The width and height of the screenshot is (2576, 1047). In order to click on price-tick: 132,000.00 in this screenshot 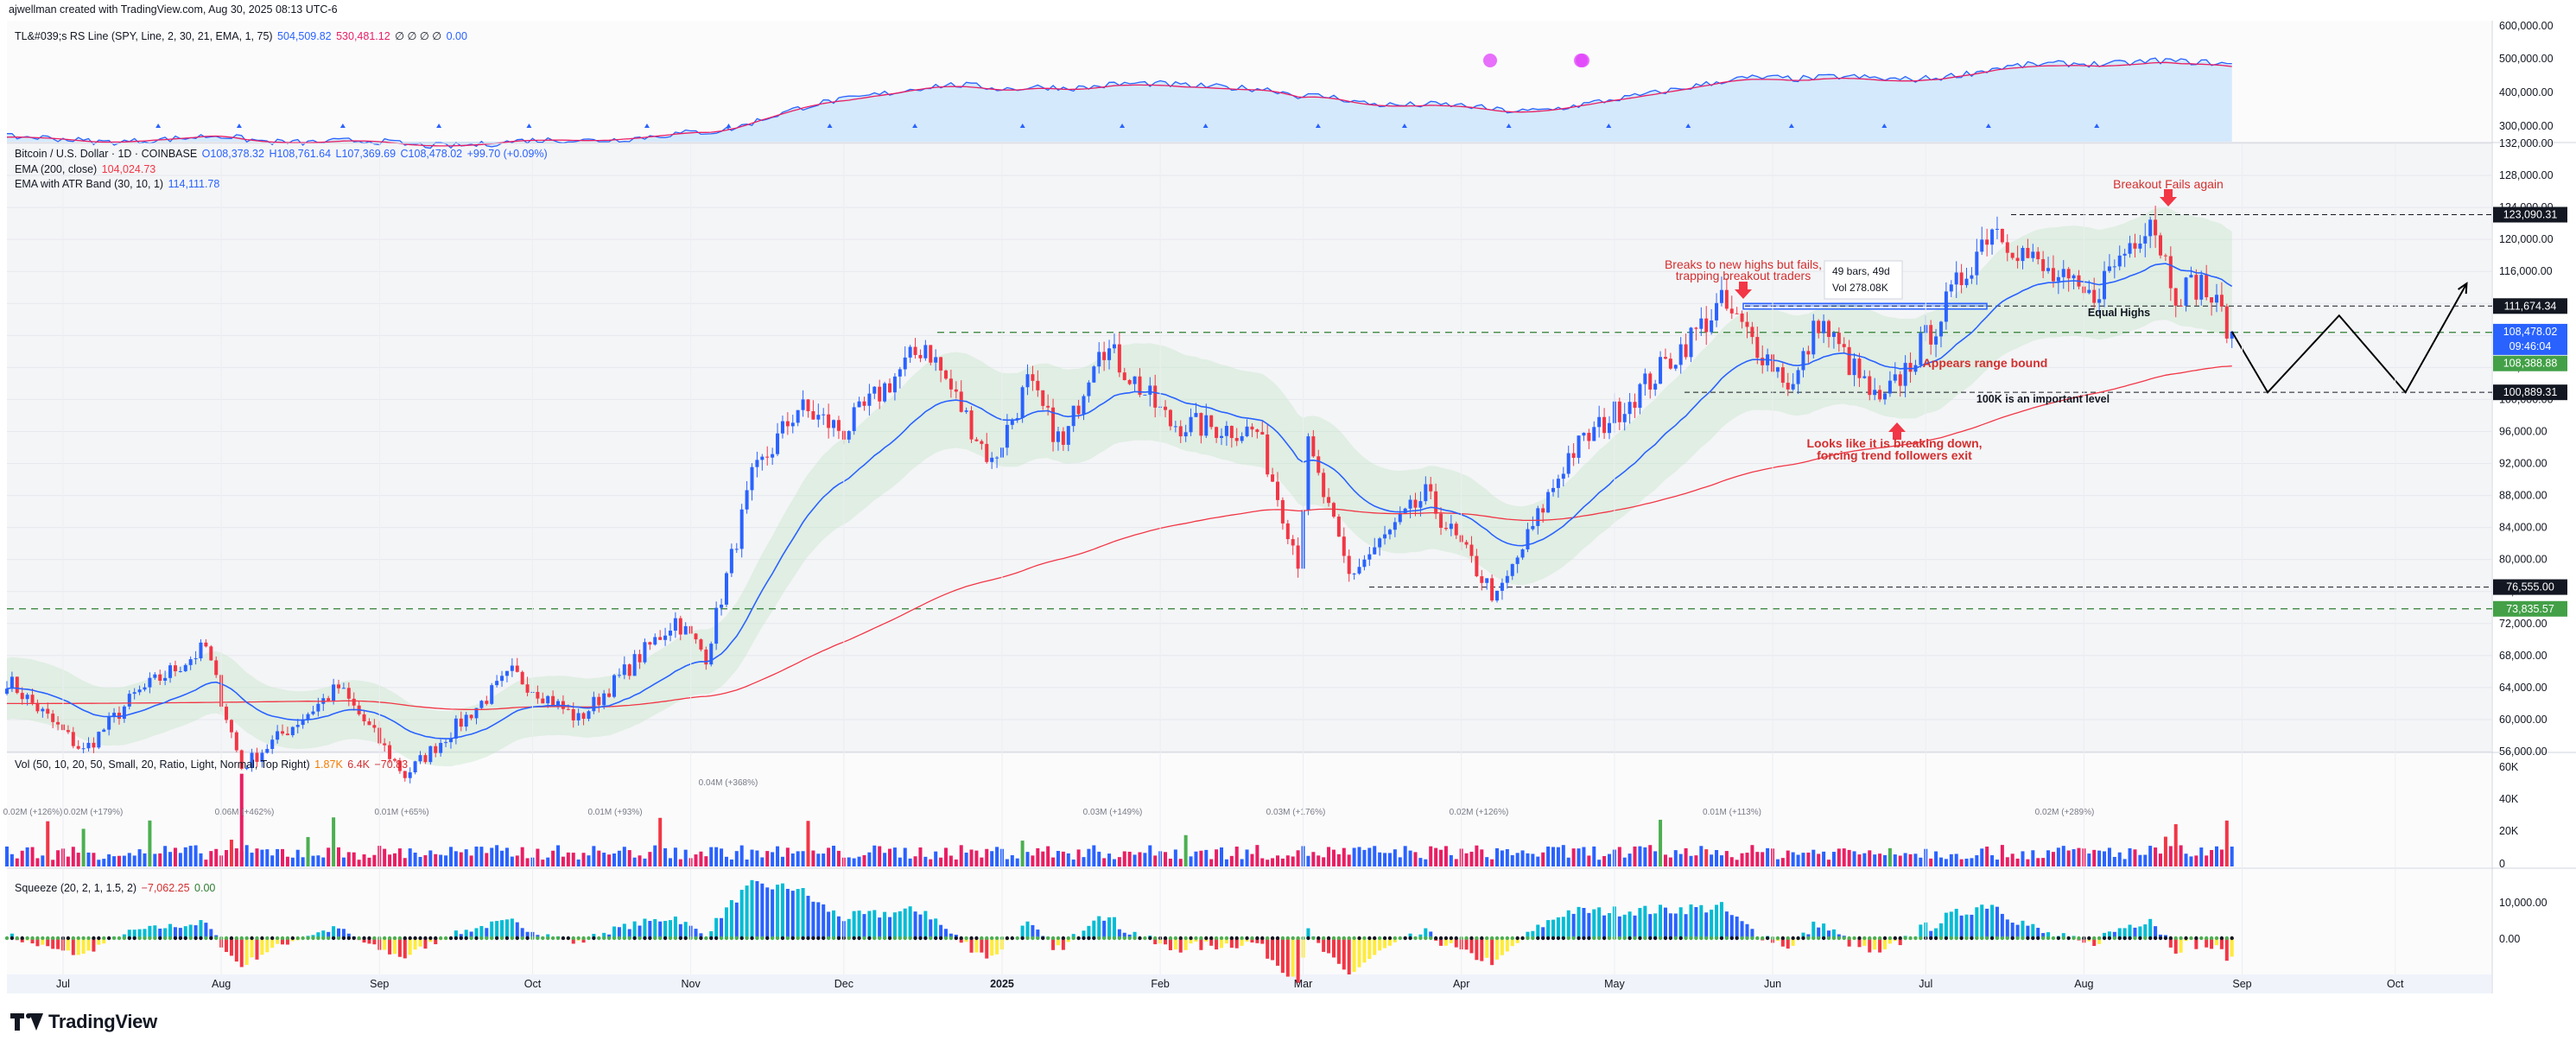, I will do `click(2526, 143)`.